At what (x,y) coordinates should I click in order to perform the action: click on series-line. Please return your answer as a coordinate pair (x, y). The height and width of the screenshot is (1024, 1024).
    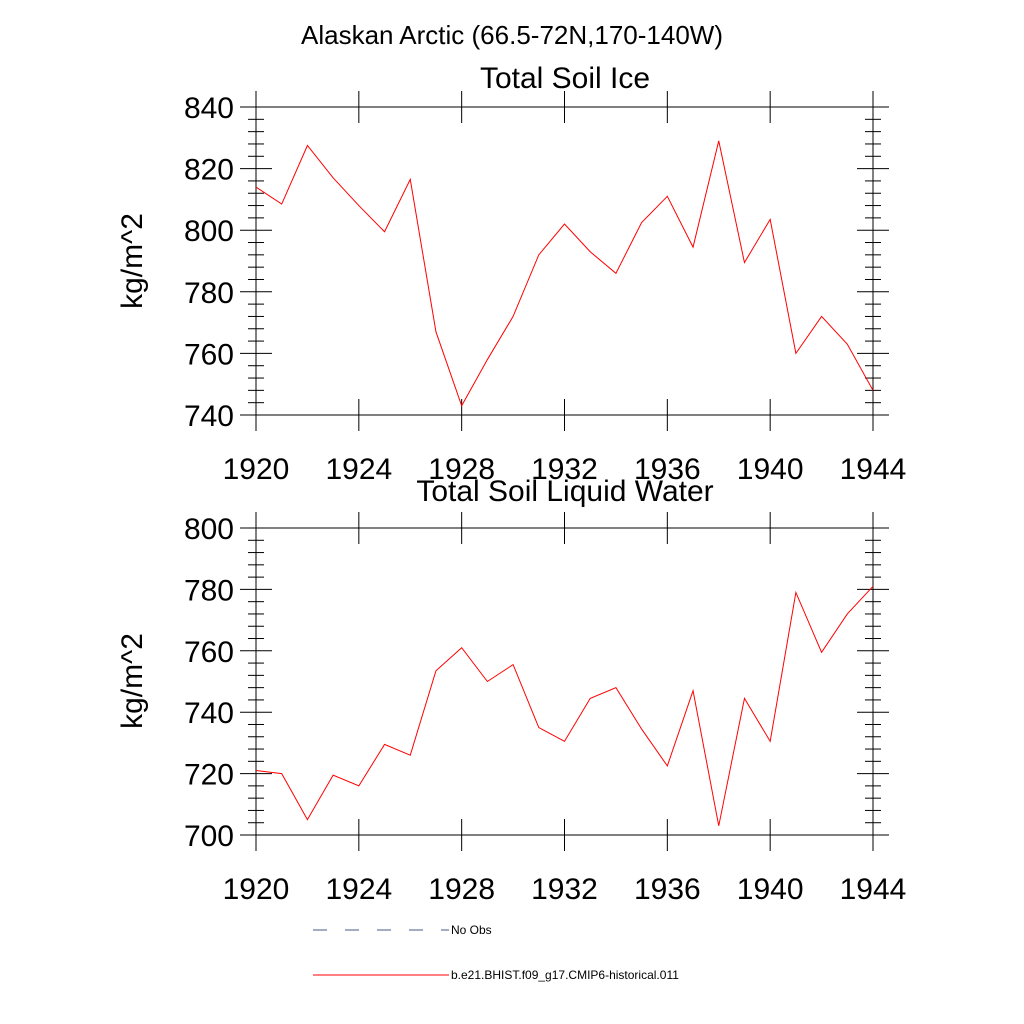
    Looking at the image, I should click on (564, 705).